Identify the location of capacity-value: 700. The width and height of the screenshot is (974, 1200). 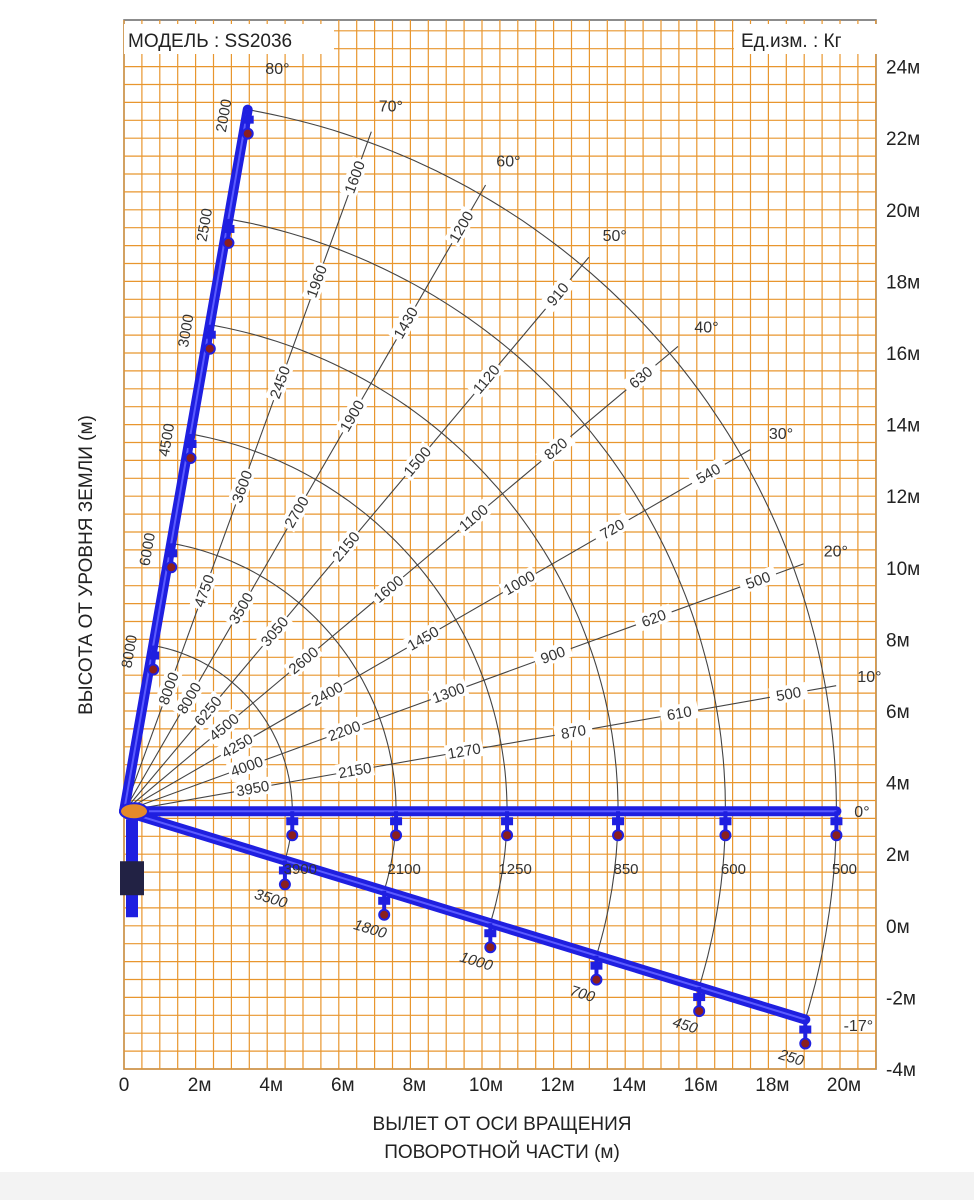
(583, 994).